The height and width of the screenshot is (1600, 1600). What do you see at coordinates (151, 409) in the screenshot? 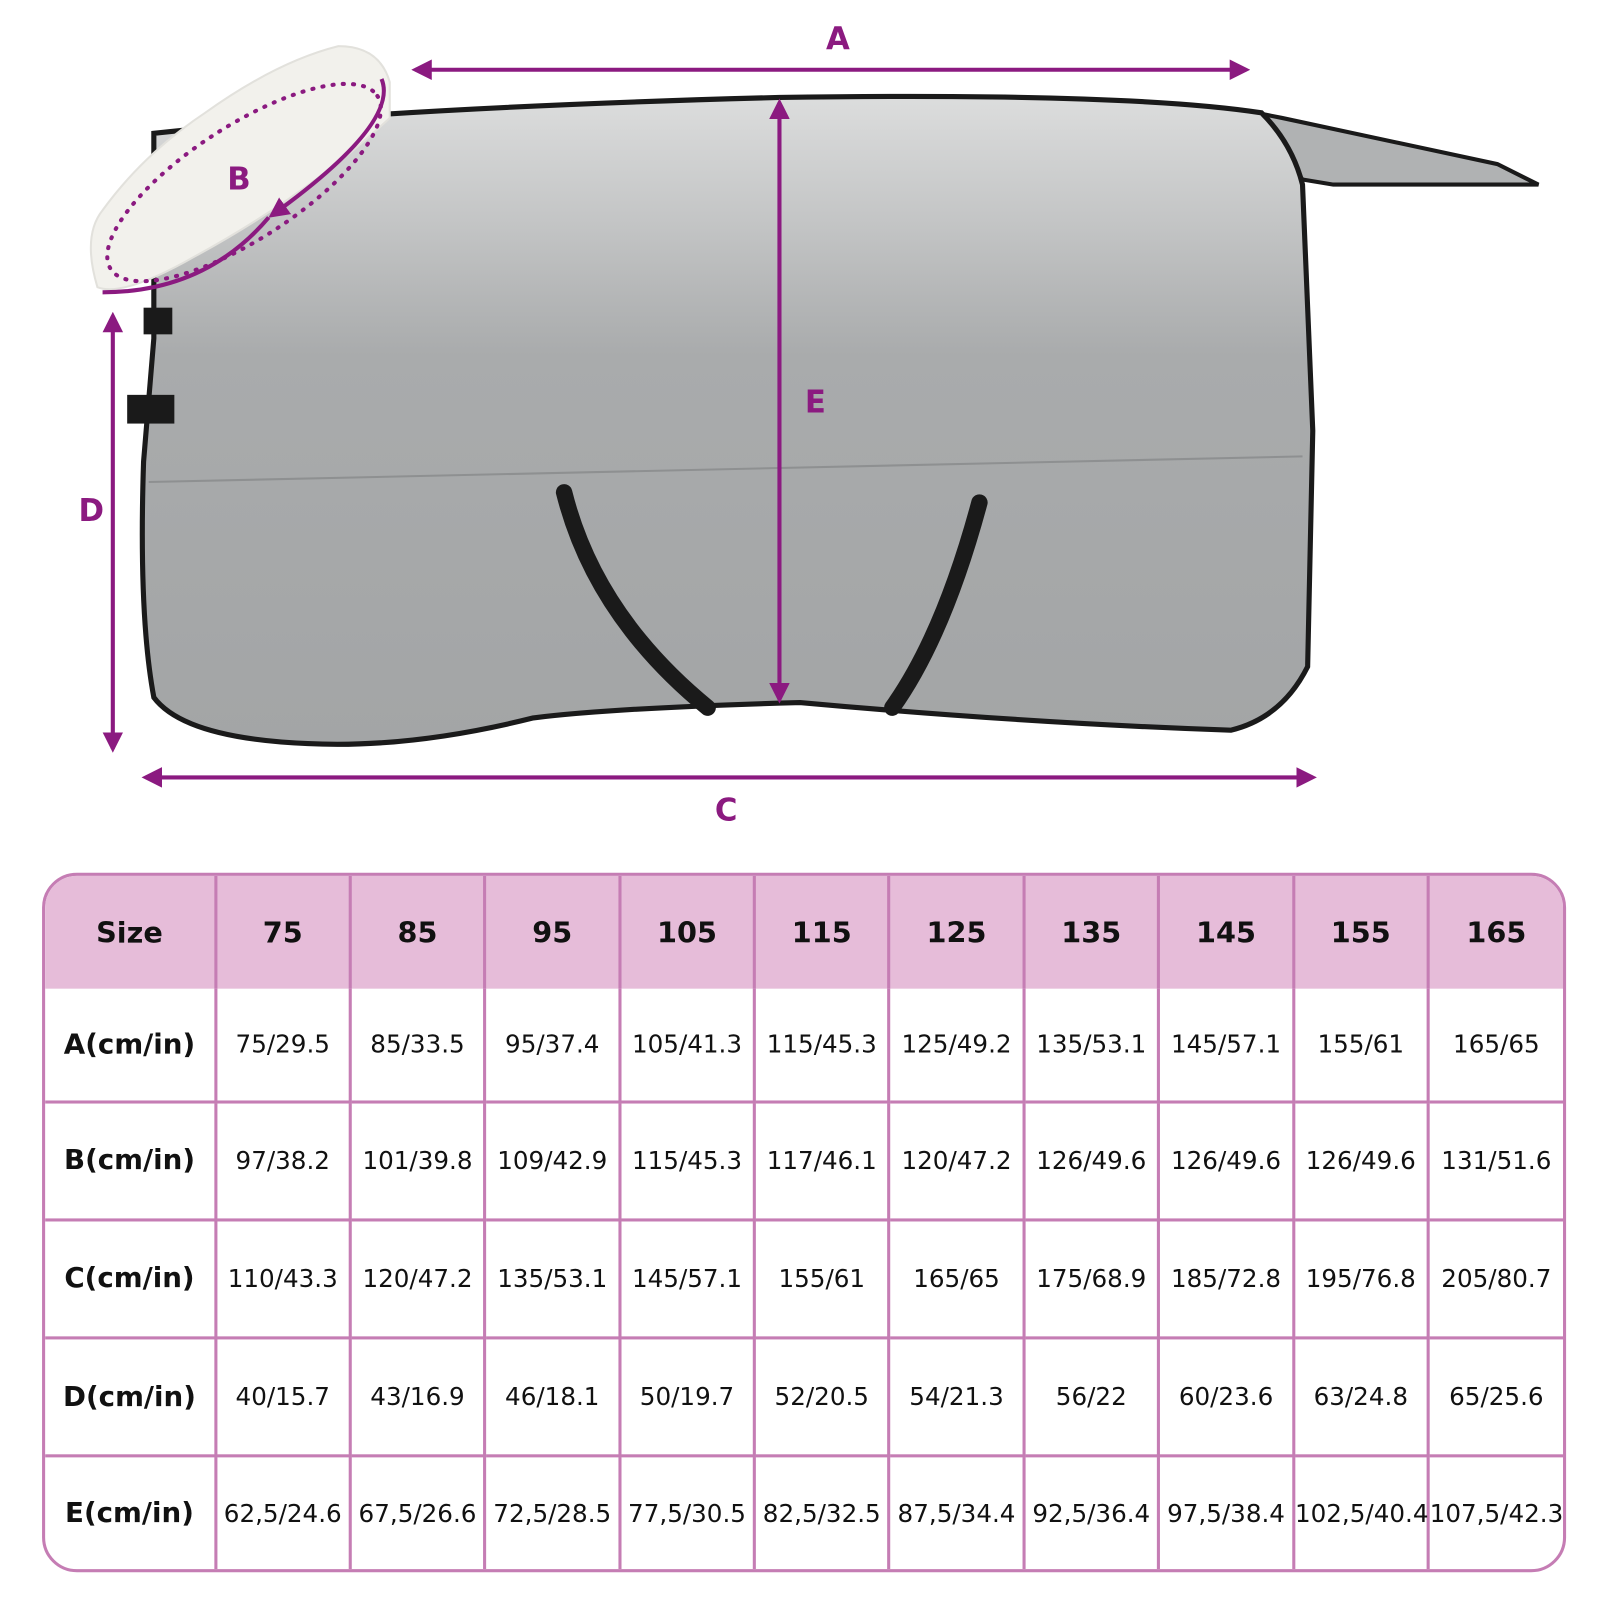
I see `chest-buckle-bottom` at bounding box center [151, 409].